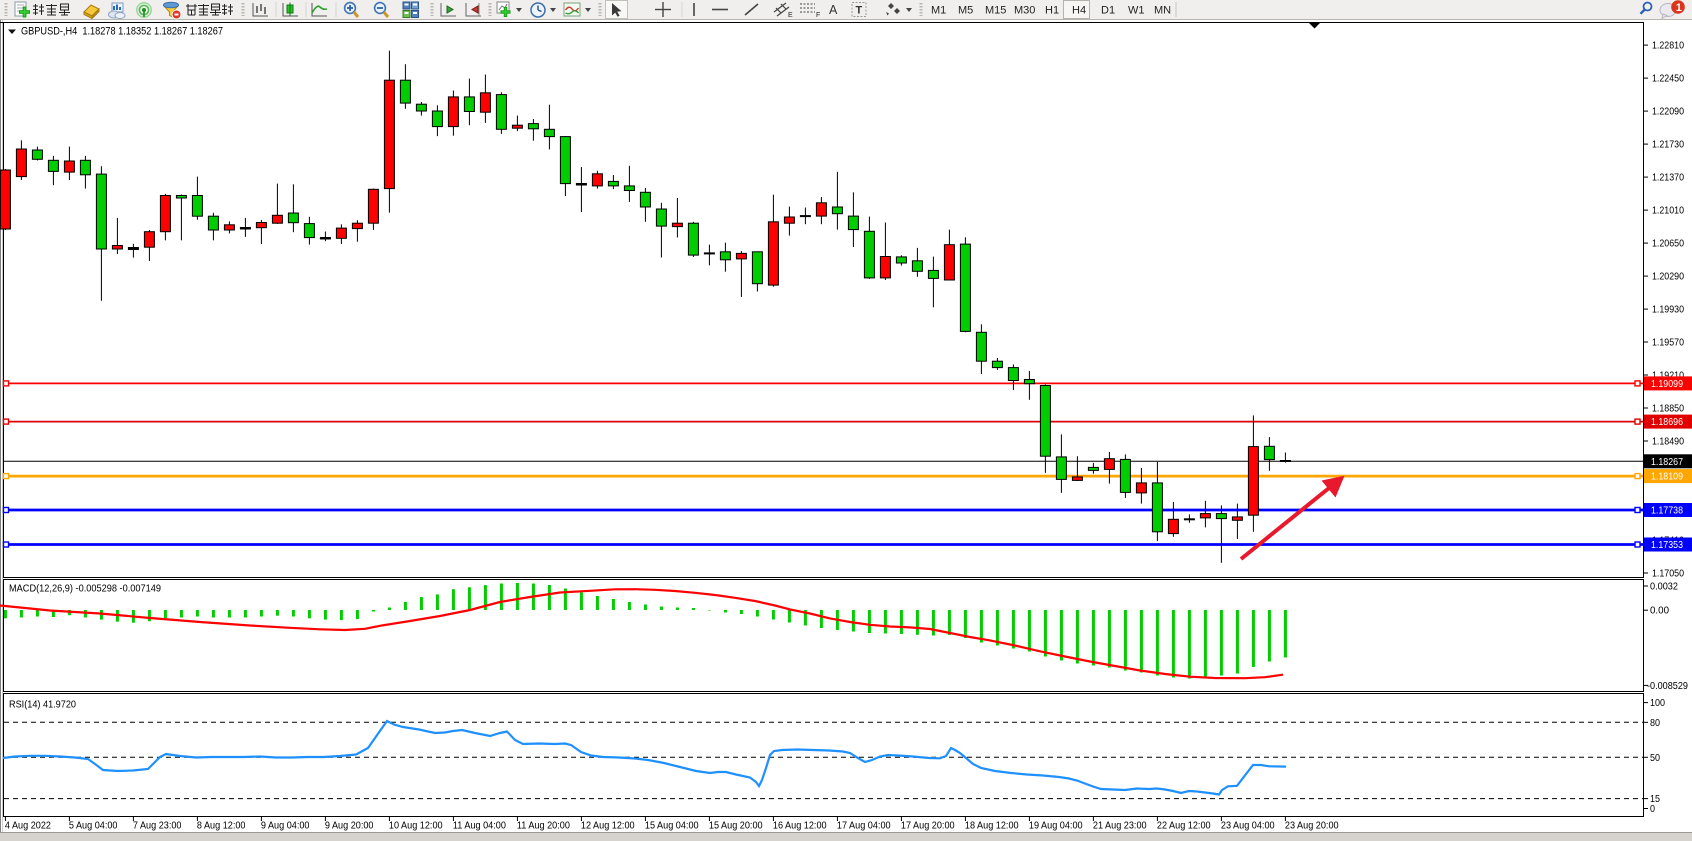  I want to click on svg-text: 50, so click(1655, 758).